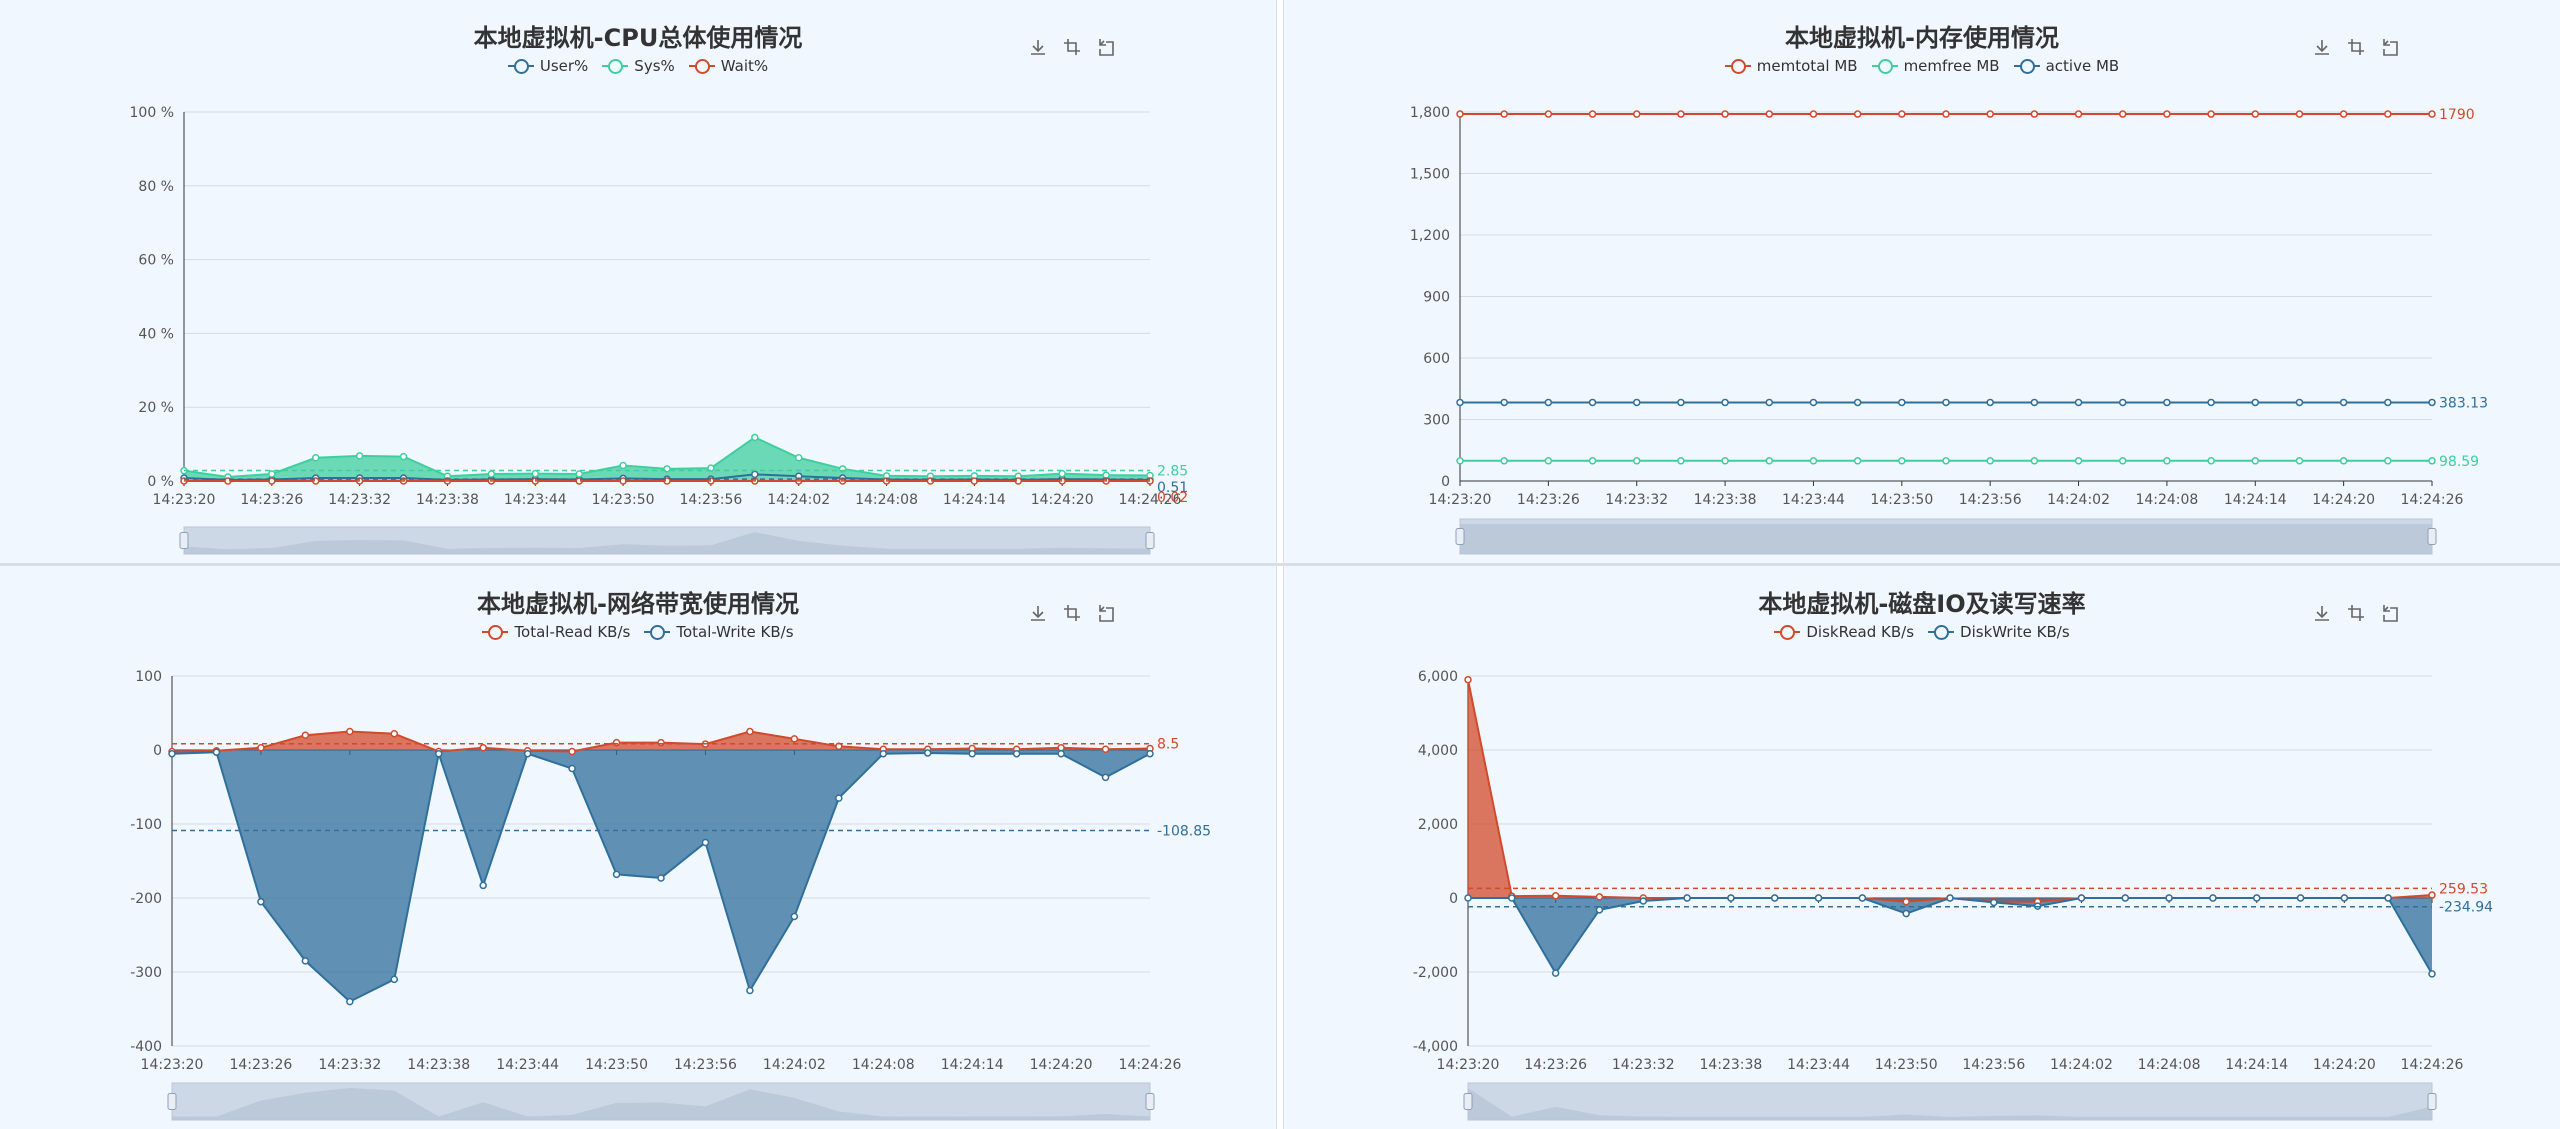 The image size is (2560, 1129). What do you see at coordinates (156, 261) in the screenshot?
I see `y-tick-label: 60 %` at bounding box center [156, 261].